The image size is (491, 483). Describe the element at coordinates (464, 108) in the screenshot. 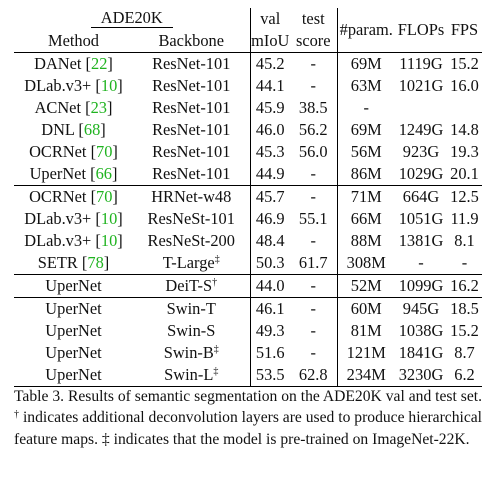

I see `fps-cell` at that location.